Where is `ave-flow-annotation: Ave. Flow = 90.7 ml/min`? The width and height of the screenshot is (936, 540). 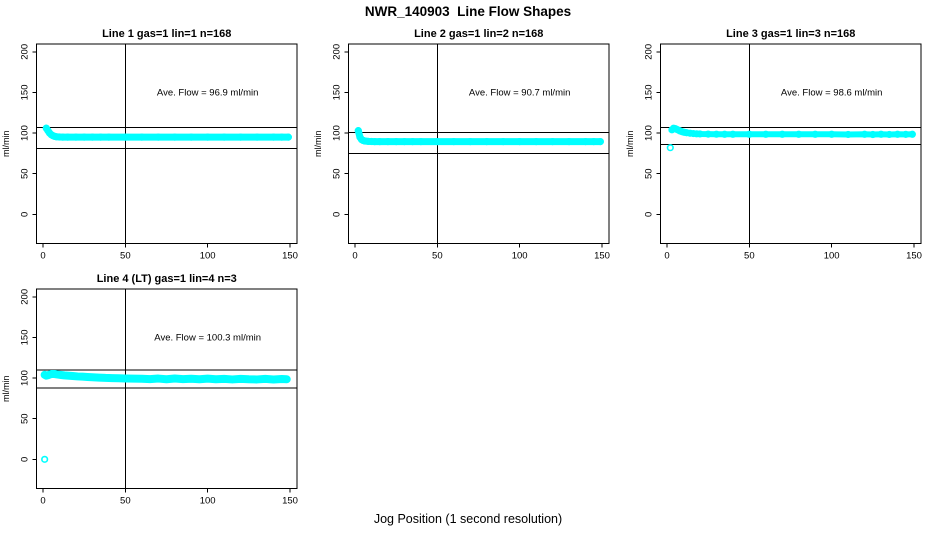 ave-flow-annotation: Ave. Flow = 90.7 ml/min is located at coordinates (519, 92).